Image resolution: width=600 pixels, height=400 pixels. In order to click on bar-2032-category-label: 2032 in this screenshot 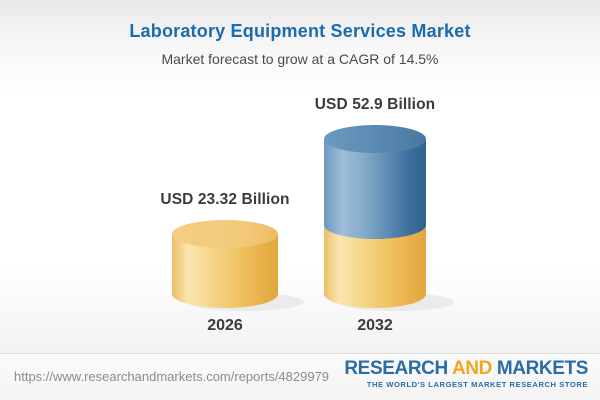, I will do `click(375, 325)`.